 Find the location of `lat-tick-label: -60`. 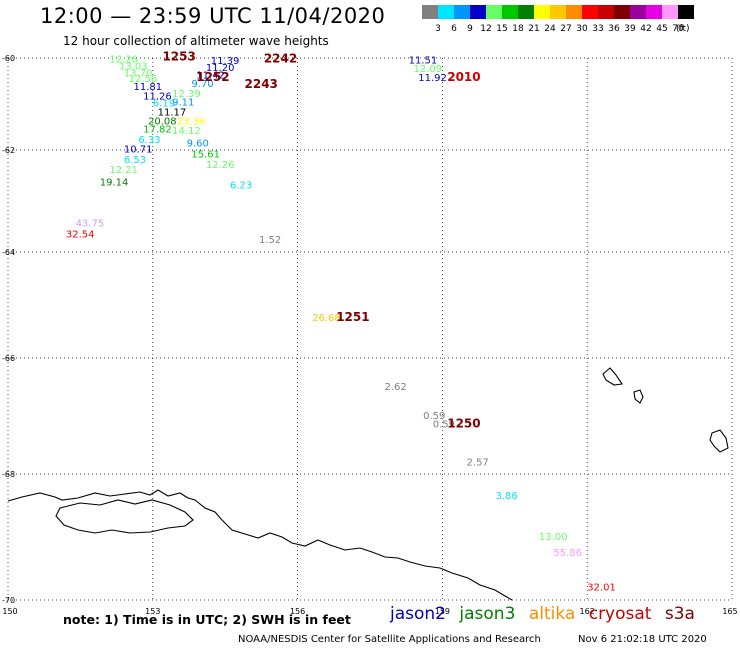

lat-tick-label: -60 is located at coordinates (8, 58).